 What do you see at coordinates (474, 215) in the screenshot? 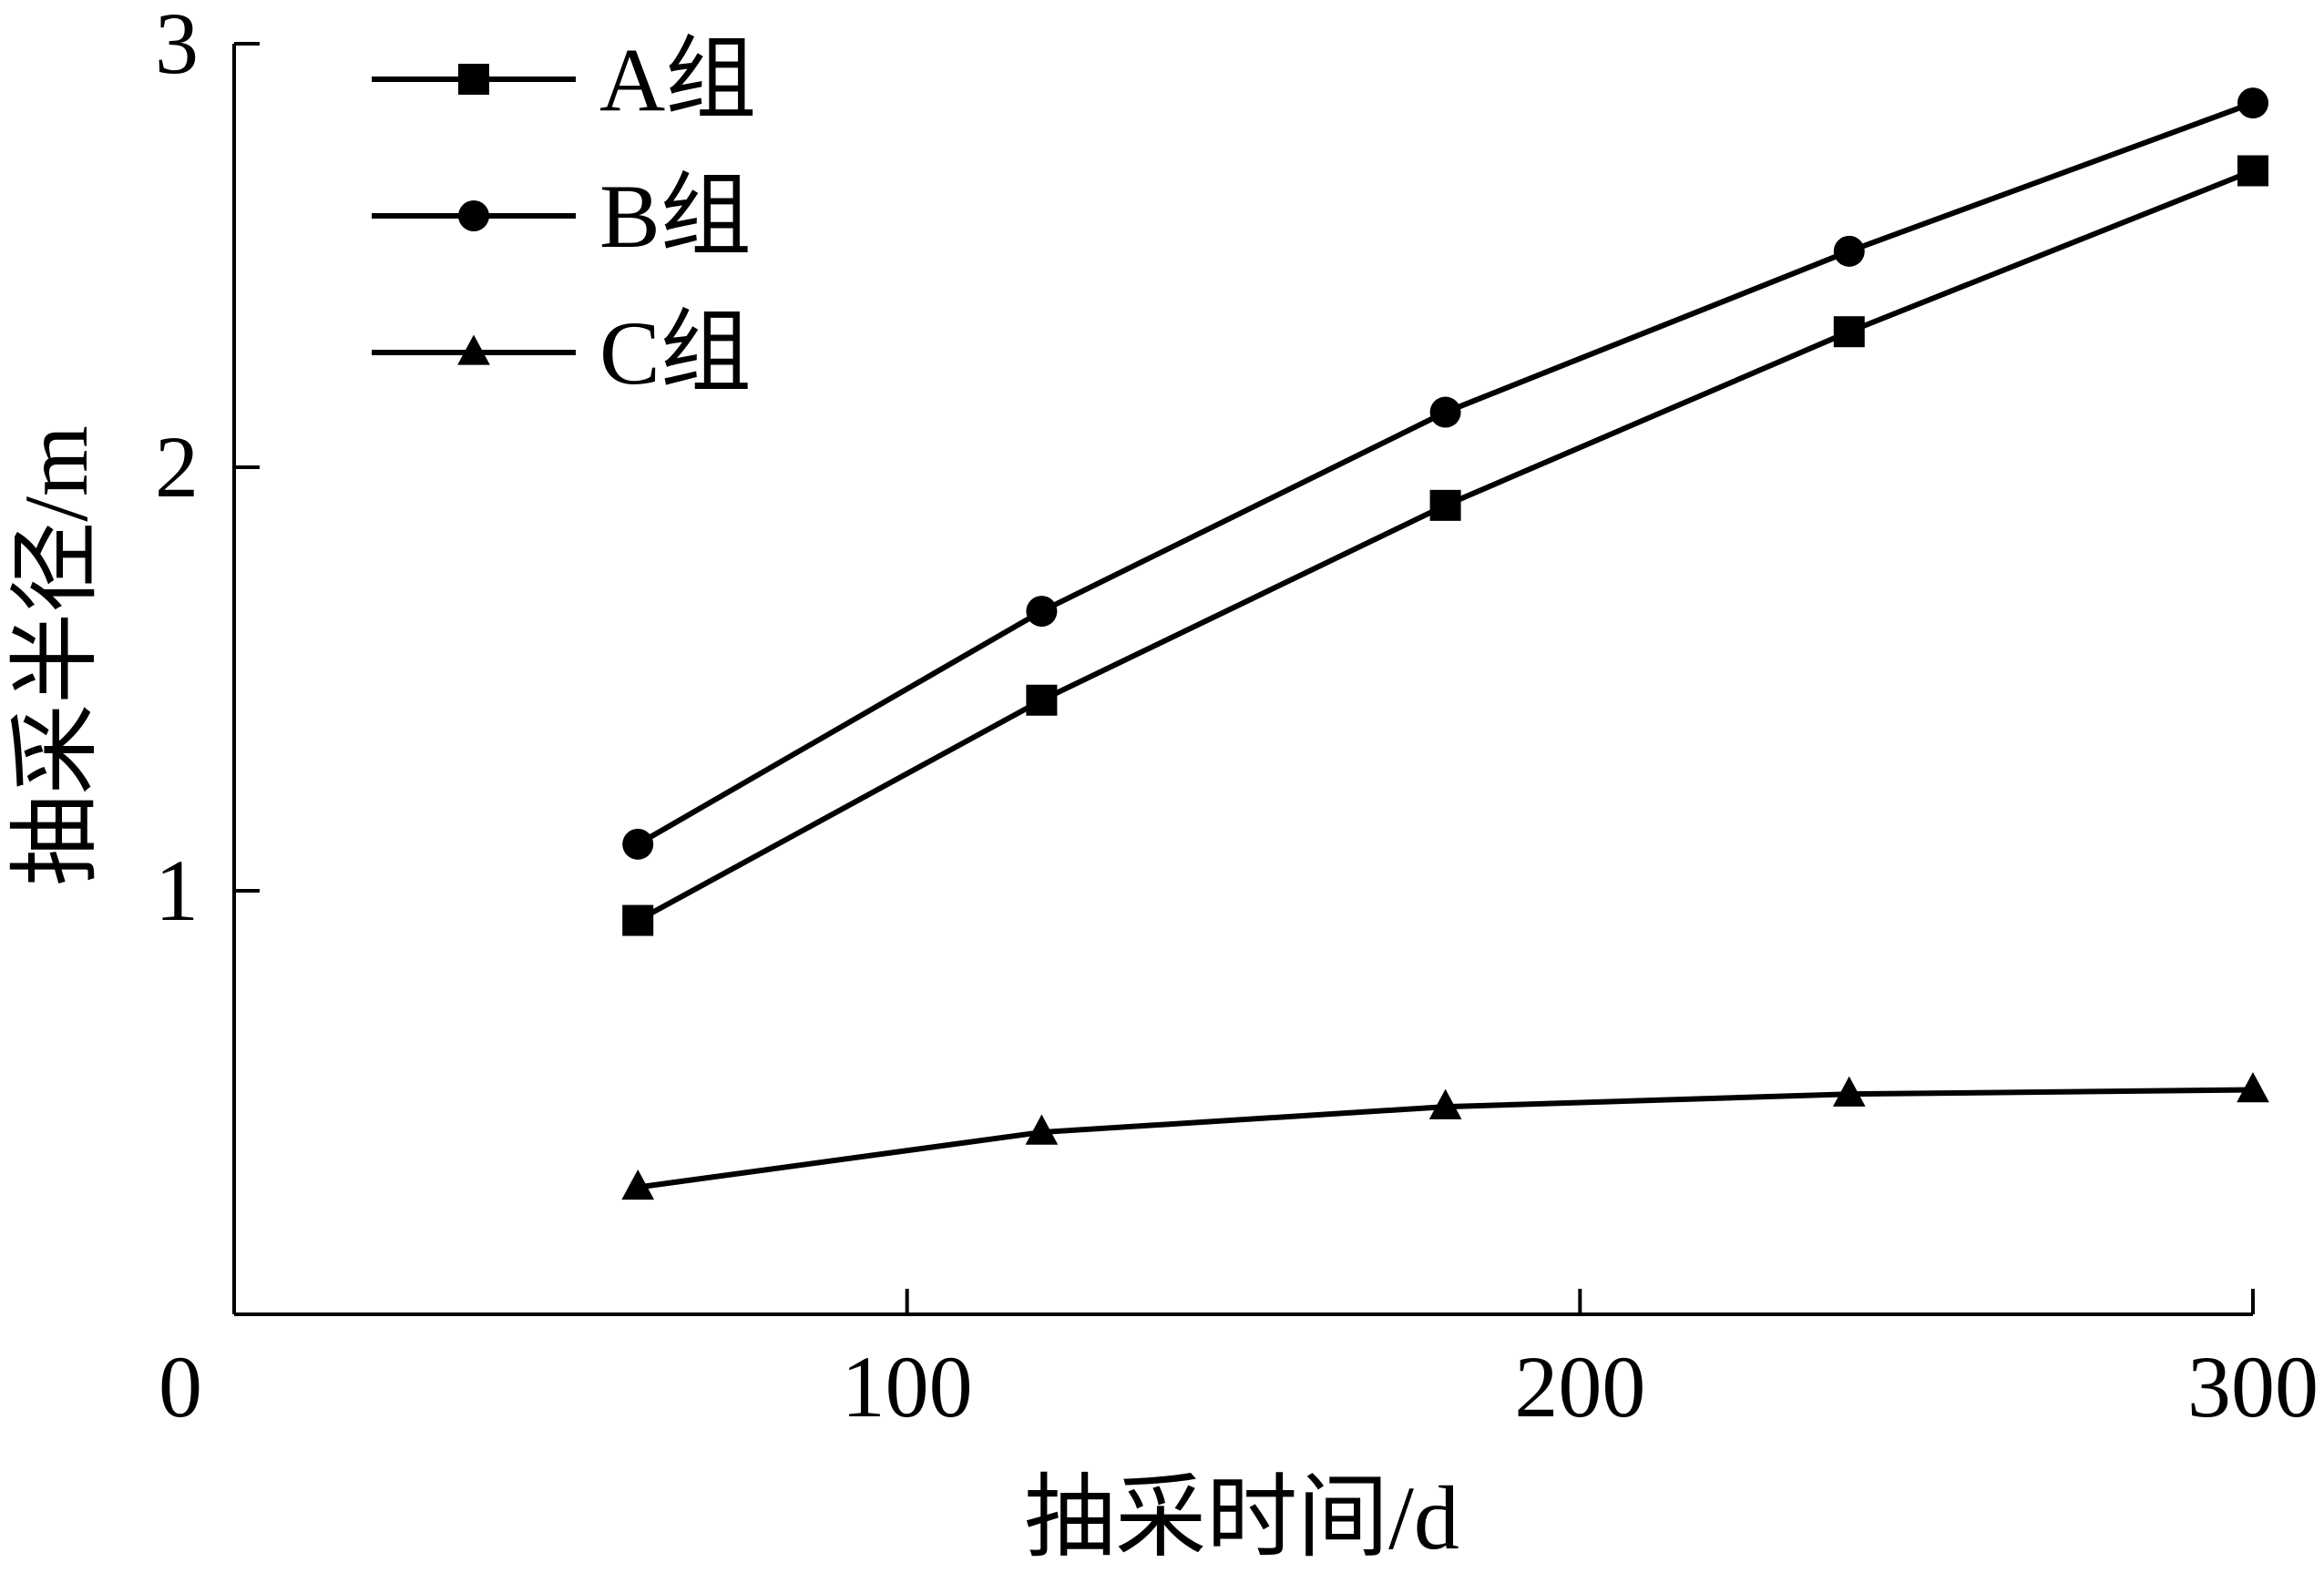
I see `legend-marker-circle` at bounding box center [474, 215].